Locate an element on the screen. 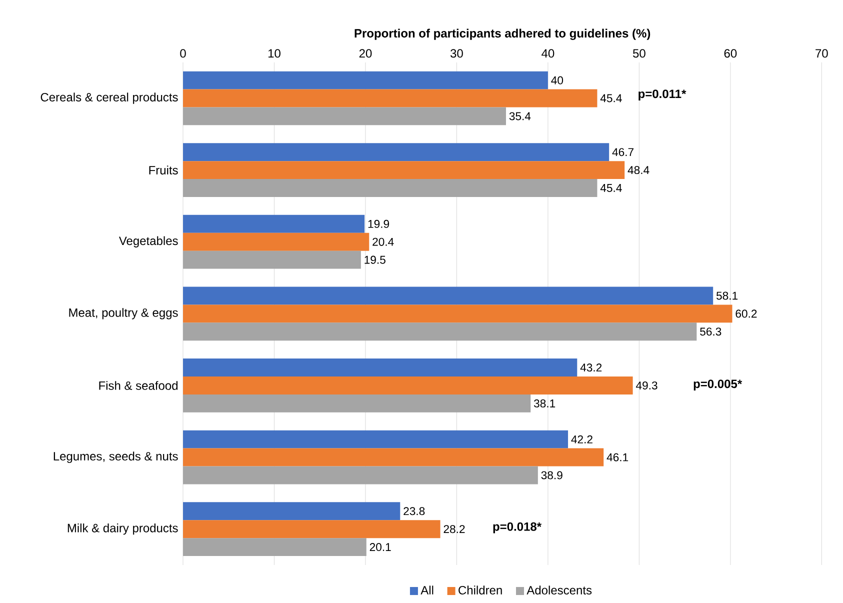 The image size is (843, 603). y-tick-label: Fish & seafood is located at coordinates (138, 385).